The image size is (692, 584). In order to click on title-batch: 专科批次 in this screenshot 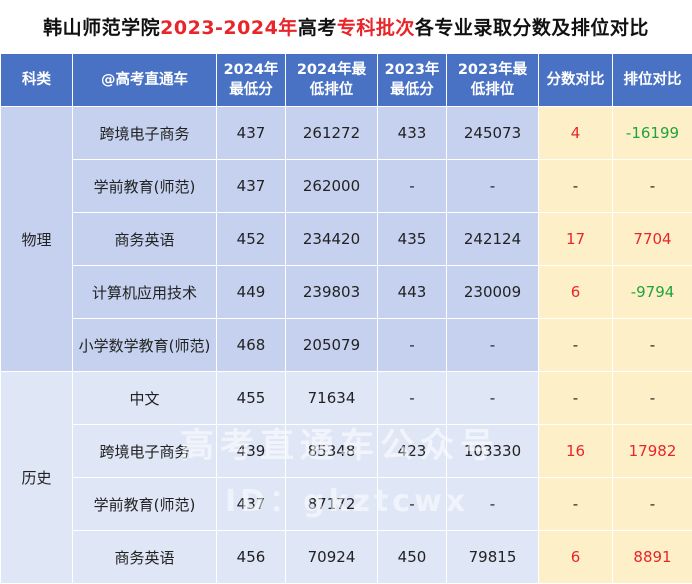, I will do `click(375, 27)`.